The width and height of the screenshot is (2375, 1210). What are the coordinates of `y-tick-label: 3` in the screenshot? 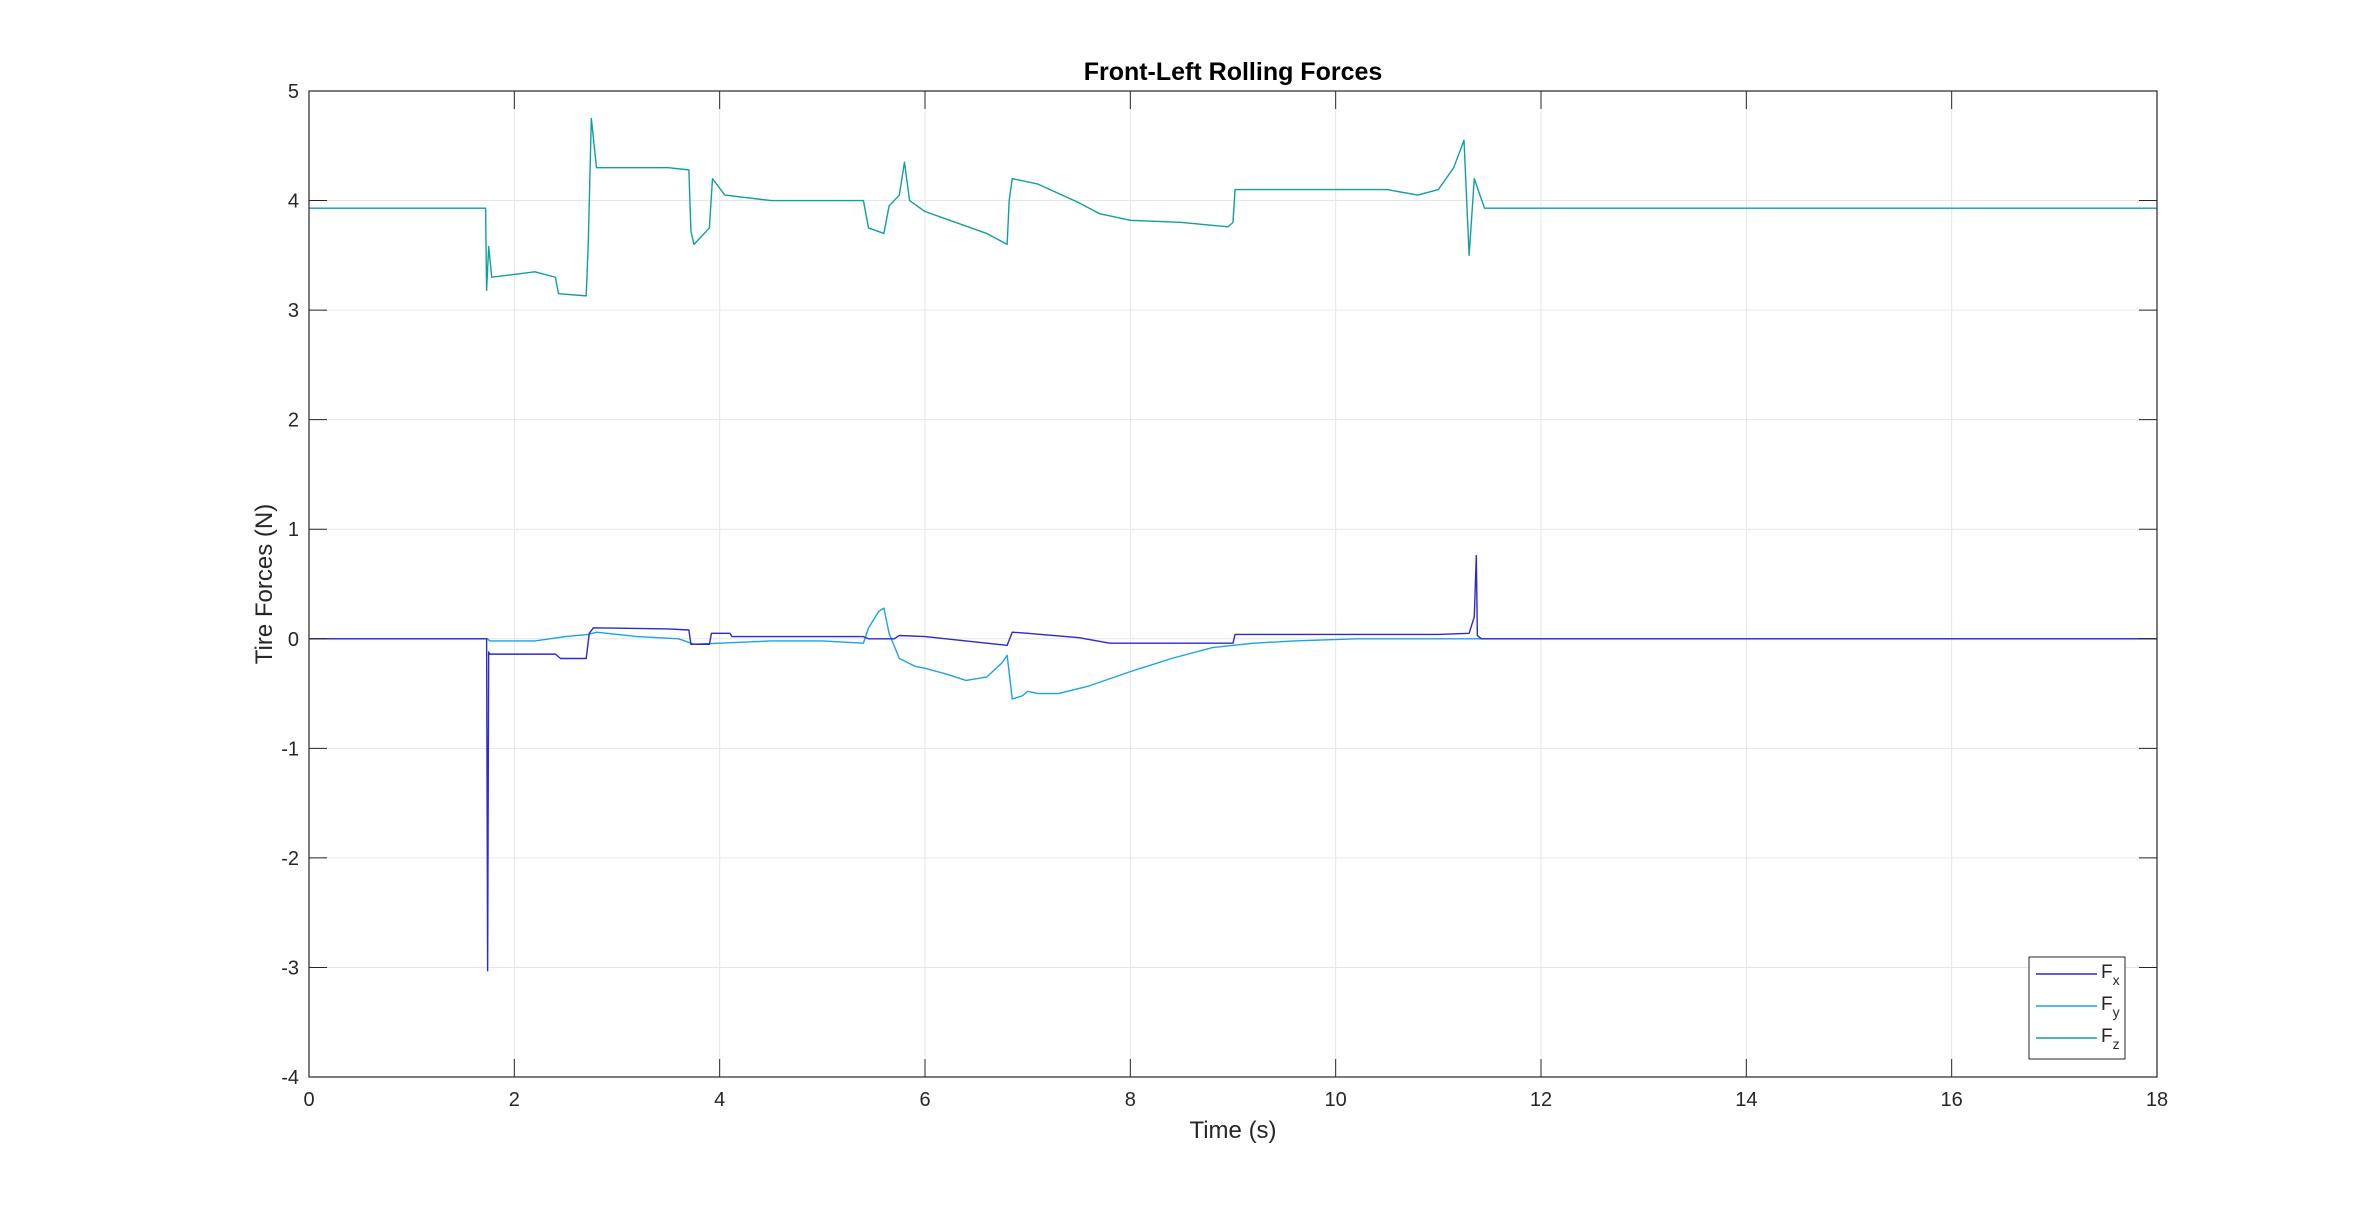 It's located at (293, 311).